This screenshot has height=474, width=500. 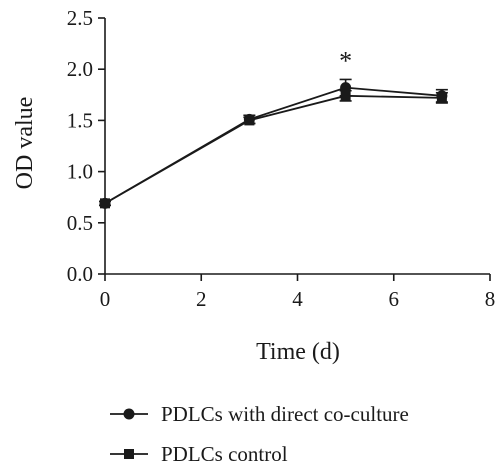 I want to click on legend-label: PDLCs control, so click(x=224, y=454).